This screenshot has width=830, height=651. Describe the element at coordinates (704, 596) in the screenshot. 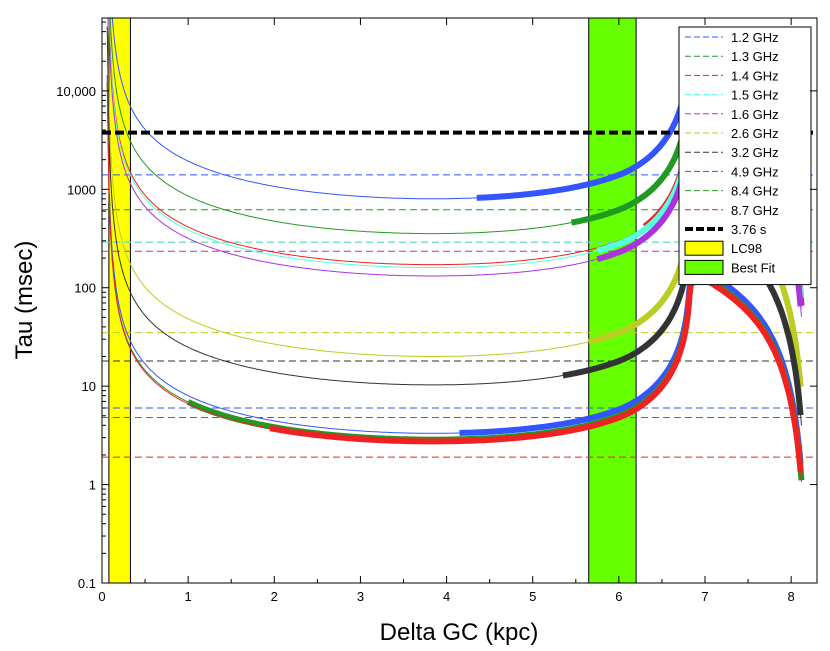

I see `x-tick-label: 7` at that location.